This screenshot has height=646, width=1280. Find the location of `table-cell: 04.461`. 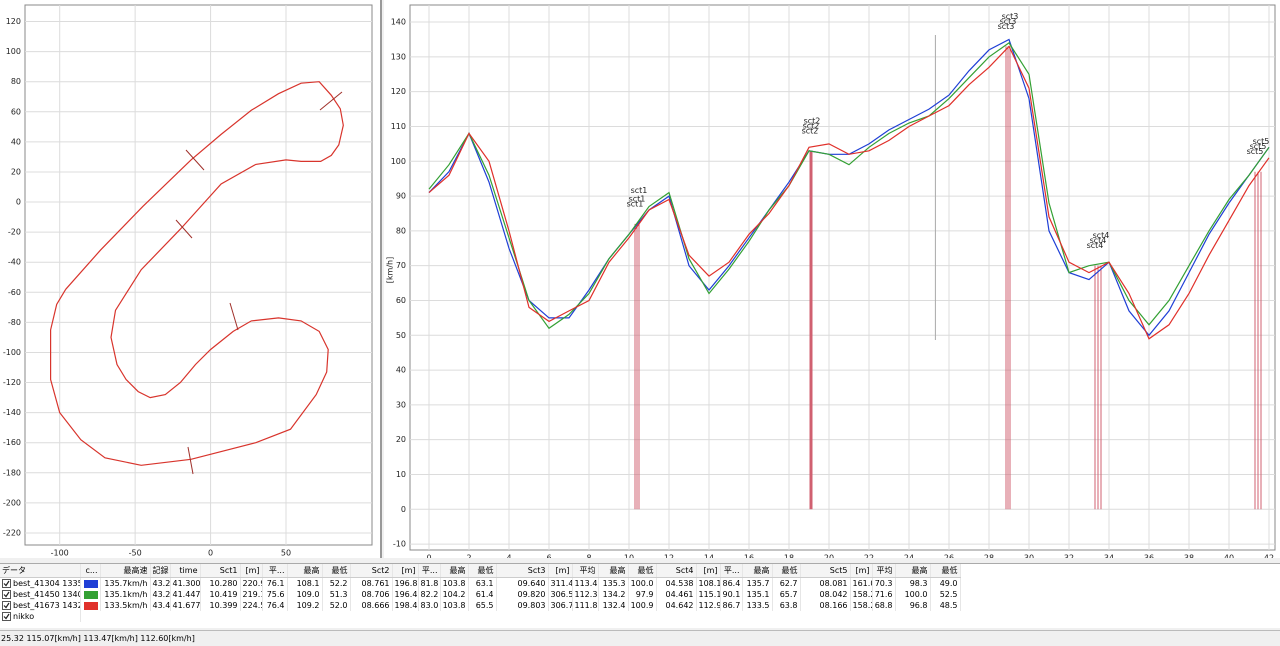

table-cell: 04.461 is located at coordinates (676, 594).